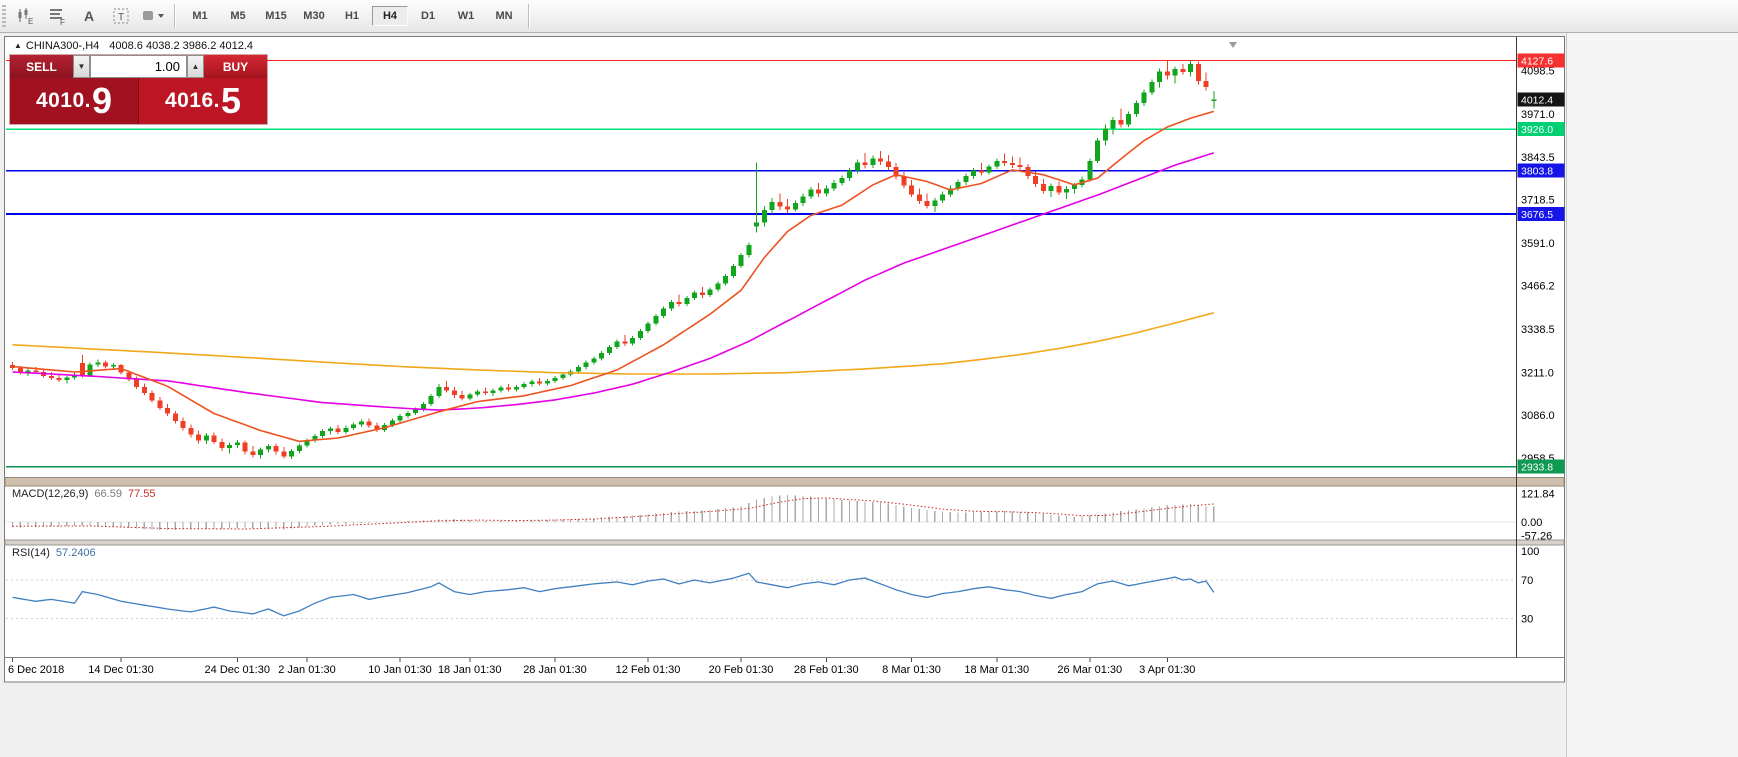 The width and height of the screenshot is (1738, 757). I want to click on symbol-period-label: CHINA300-,H4, so click(62, 46).